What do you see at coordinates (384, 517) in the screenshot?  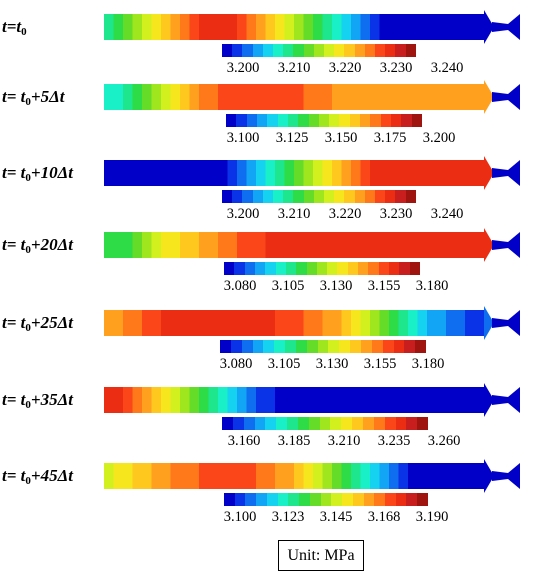 I see `legend-tick-label: 3.168` at bounding box center [384, 517].